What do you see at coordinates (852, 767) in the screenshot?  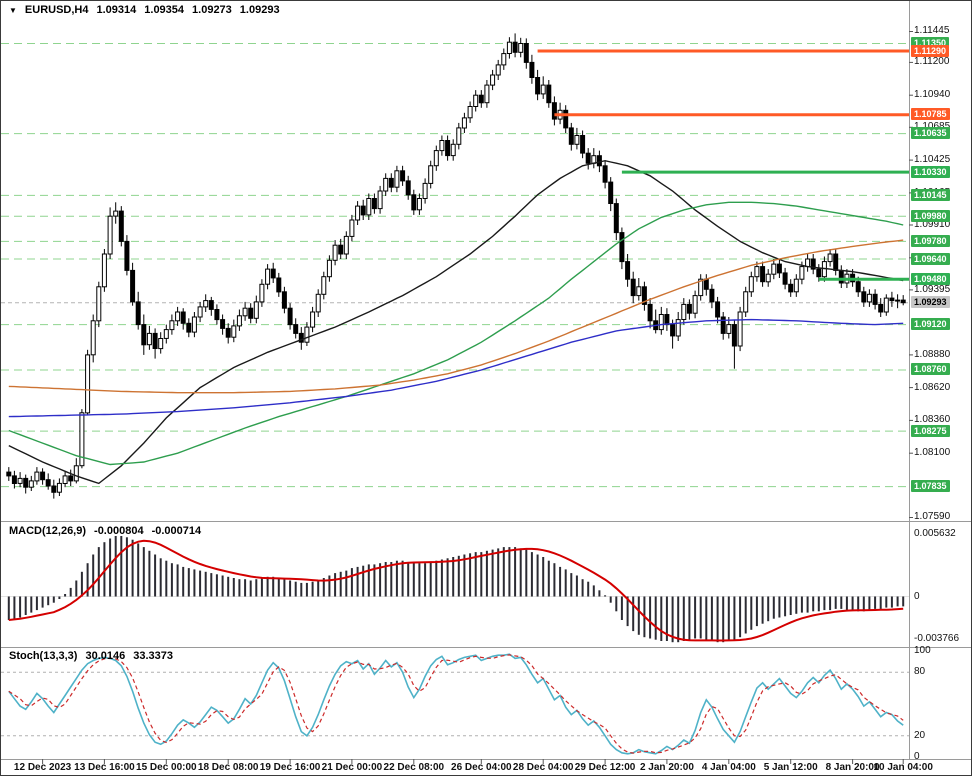 I see `time-axis-label: 8 Jan 20:00` at bounding box center [852, 767].